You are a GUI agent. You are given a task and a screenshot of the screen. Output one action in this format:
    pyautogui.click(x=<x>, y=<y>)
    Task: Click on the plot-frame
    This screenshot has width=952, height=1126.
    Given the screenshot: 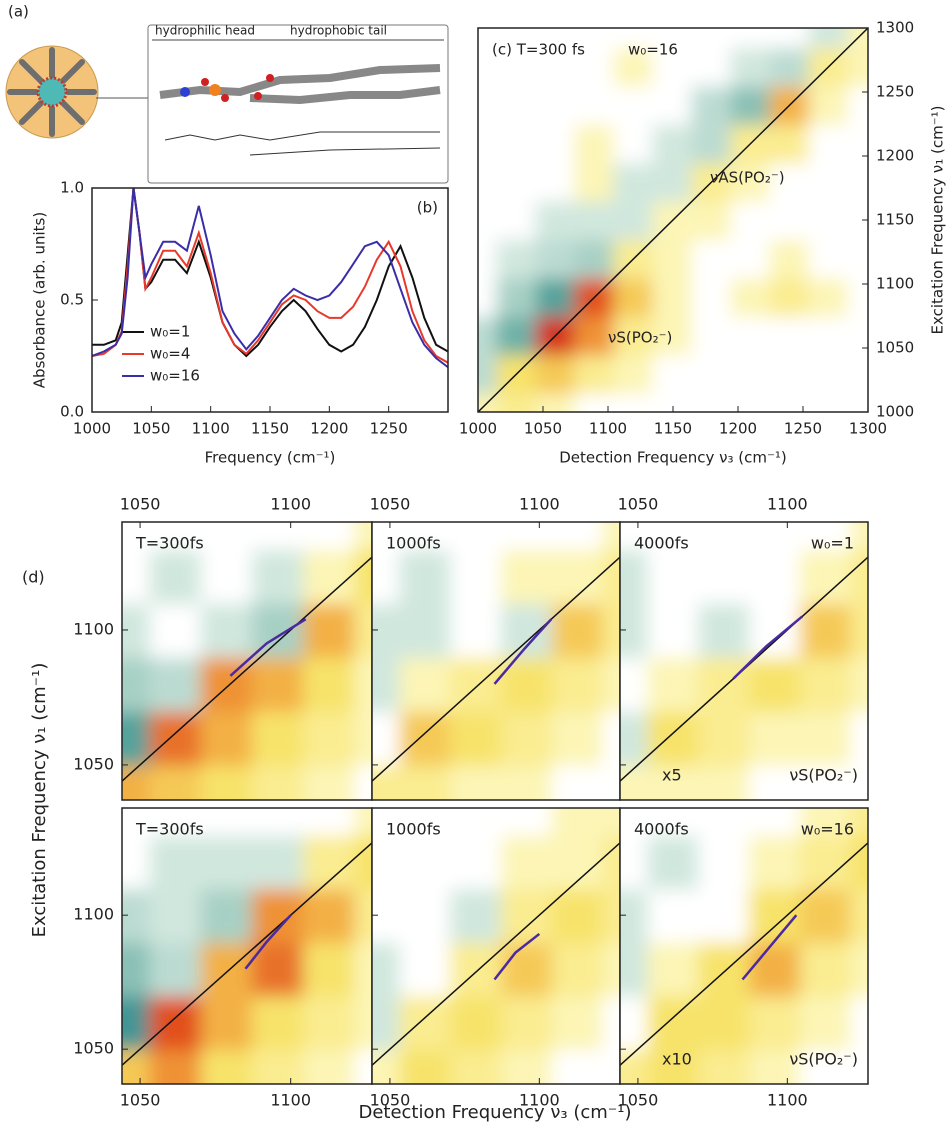 What is the action you would take?
    pyautogui.click(x=744, y=946)
    